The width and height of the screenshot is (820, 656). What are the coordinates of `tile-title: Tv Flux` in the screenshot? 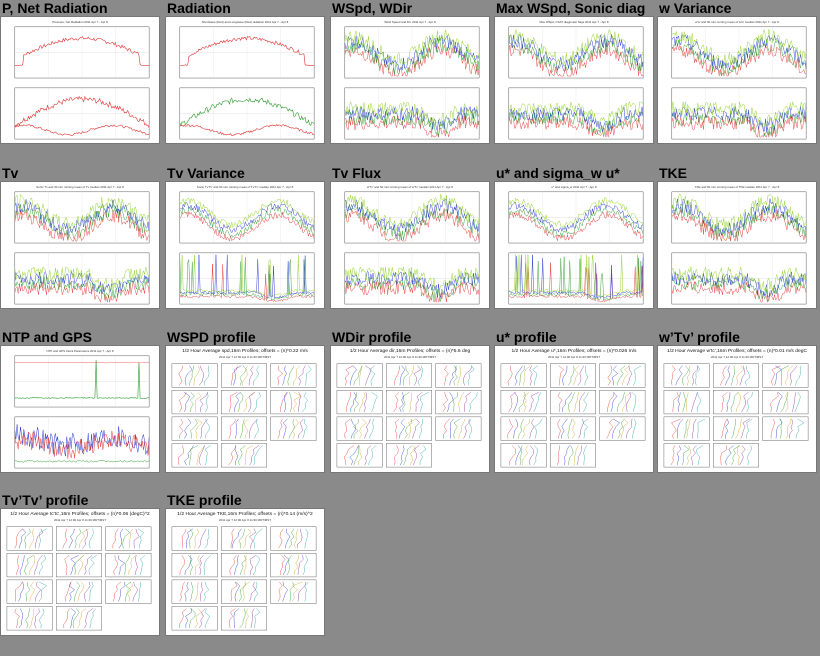 It's located at (357, 173).